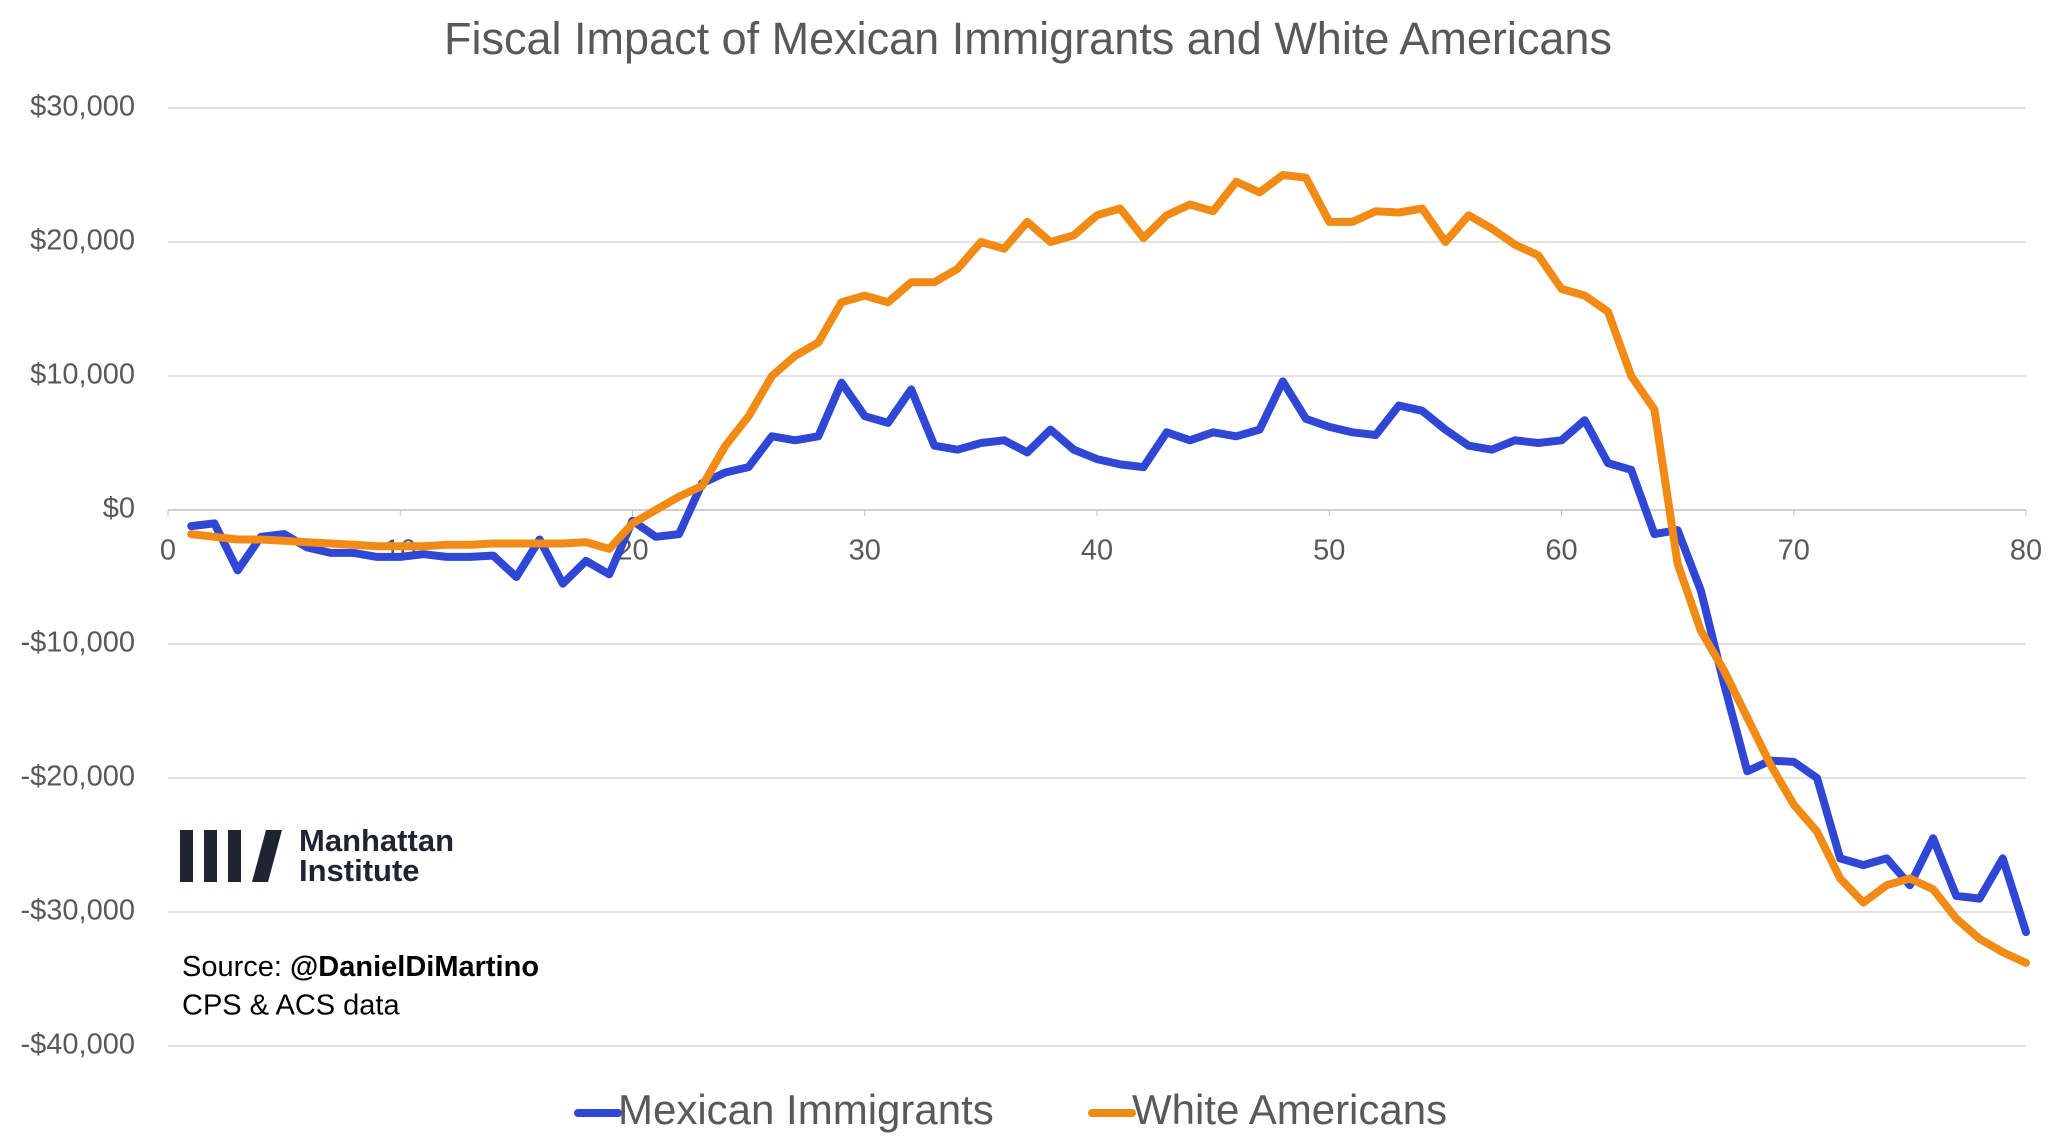  Describe the element at coordinates (82, 107) in the screenshot. I see `y-tick-label: $30,000` at that location.